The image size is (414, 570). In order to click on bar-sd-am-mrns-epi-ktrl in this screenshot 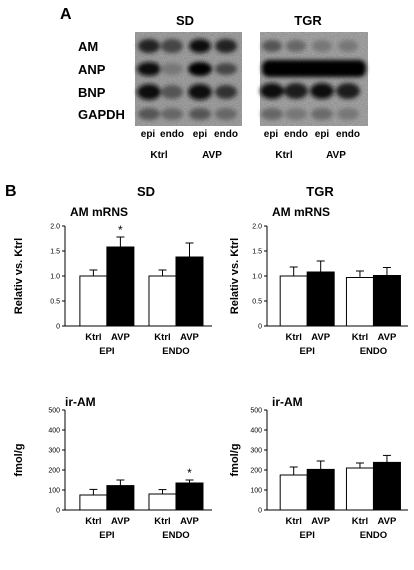, I will do `click(93, 301)`.